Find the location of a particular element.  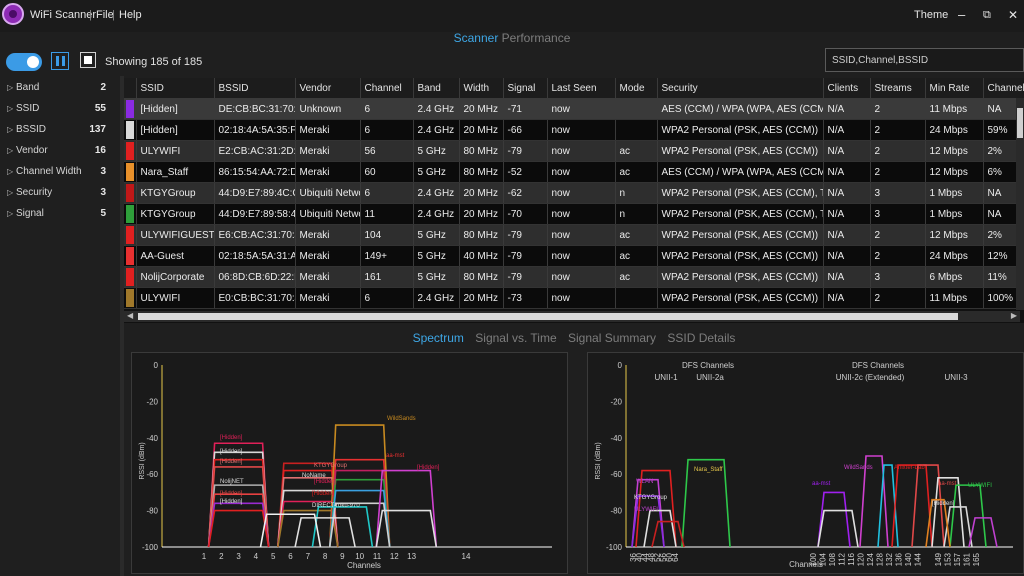

cell-channel: 149+ is located at coordinates (387, 256).